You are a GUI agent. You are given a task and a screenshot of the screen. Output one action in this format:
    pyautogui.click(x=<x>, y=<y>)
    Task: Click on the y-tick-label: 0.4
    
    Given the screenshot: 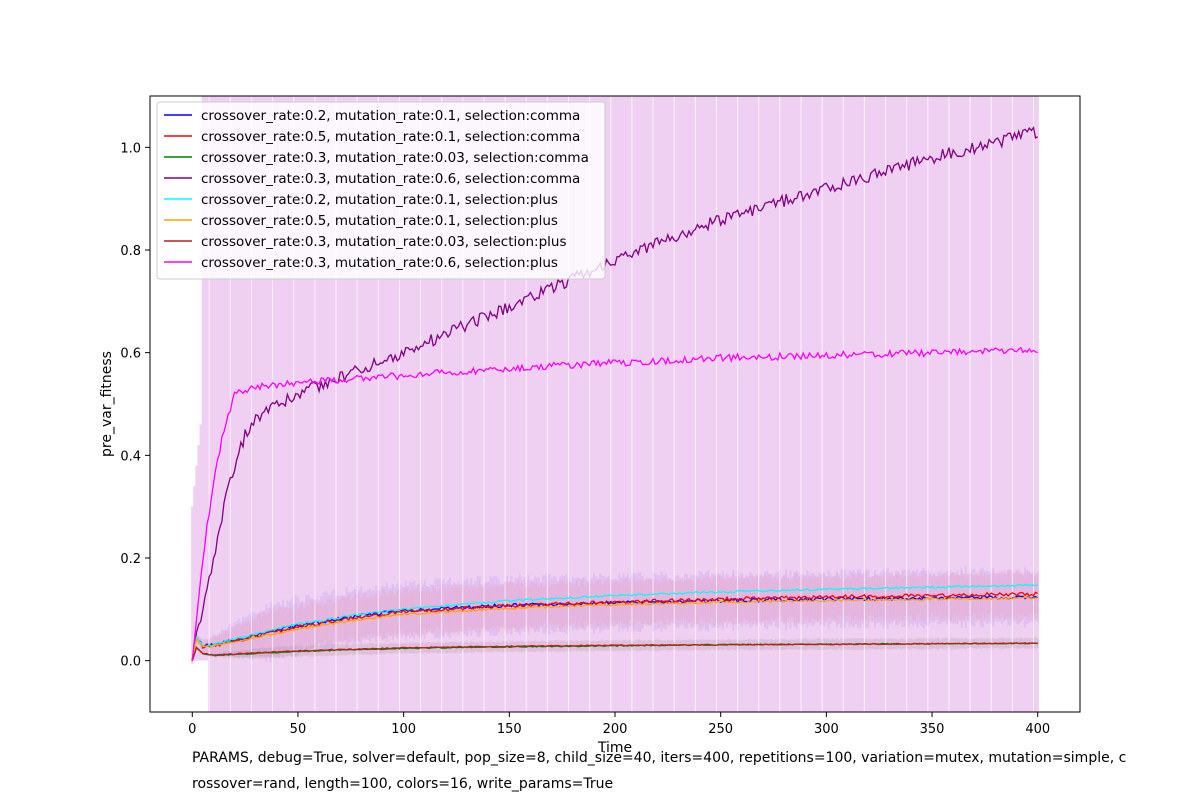 What is the action you would take?
    pyautogui.click(x=130, y=456)
    